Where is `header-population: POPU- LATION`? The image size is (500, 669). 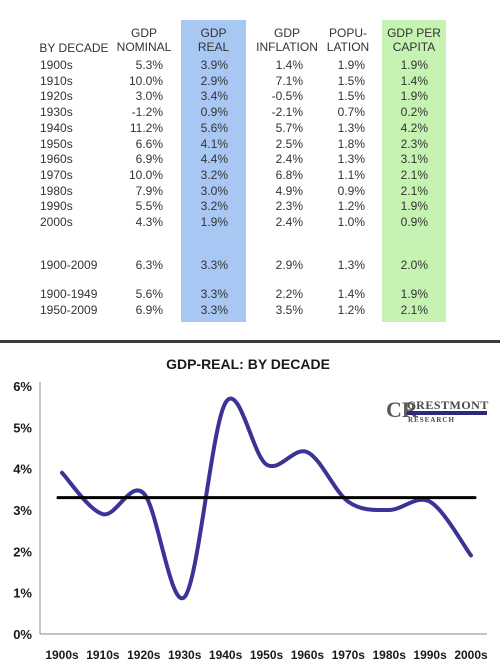 header-population: POPU- LATION is located at coordinates (348, 40).